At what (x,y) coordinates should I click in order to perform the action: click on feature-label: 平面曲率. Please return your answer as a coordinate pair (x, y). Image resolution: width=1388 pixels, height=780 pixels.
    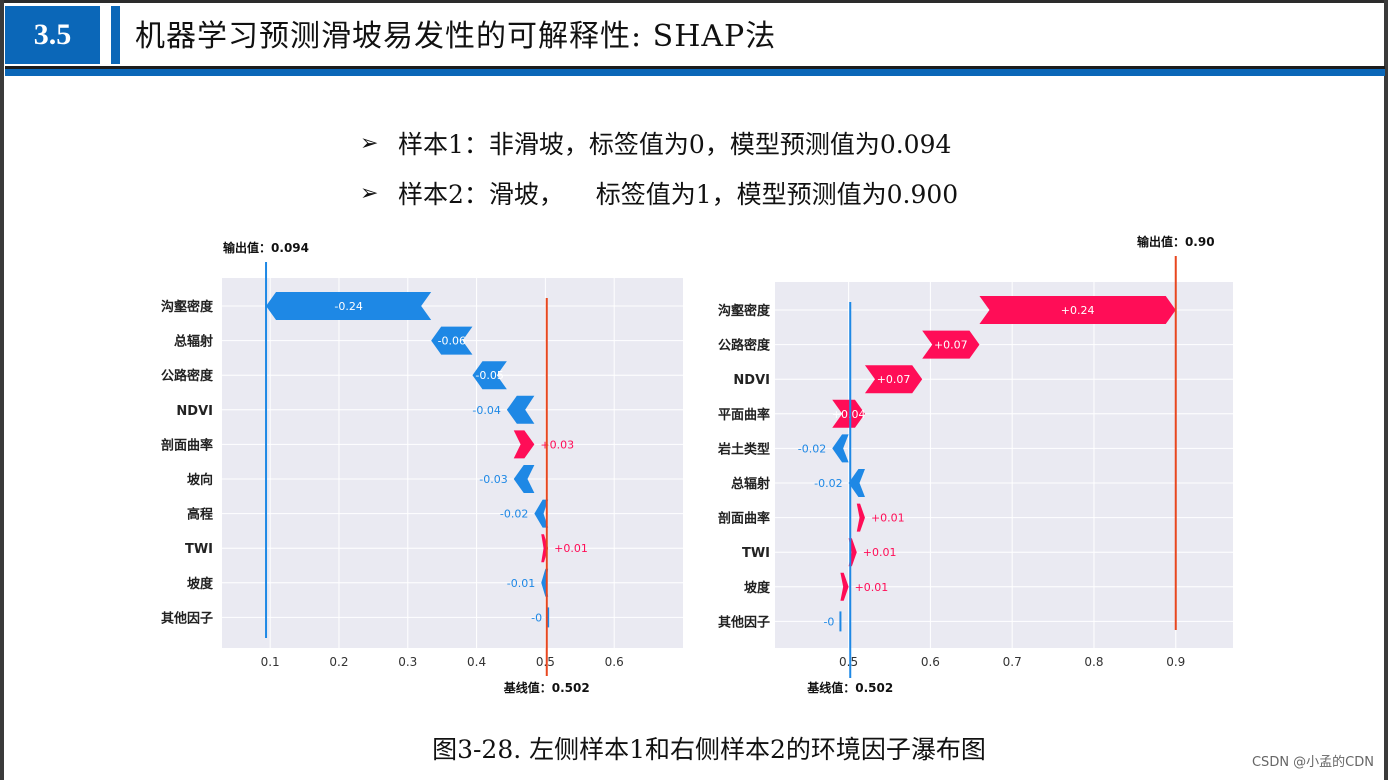
    Looking at the image, I should click on (744, 415).